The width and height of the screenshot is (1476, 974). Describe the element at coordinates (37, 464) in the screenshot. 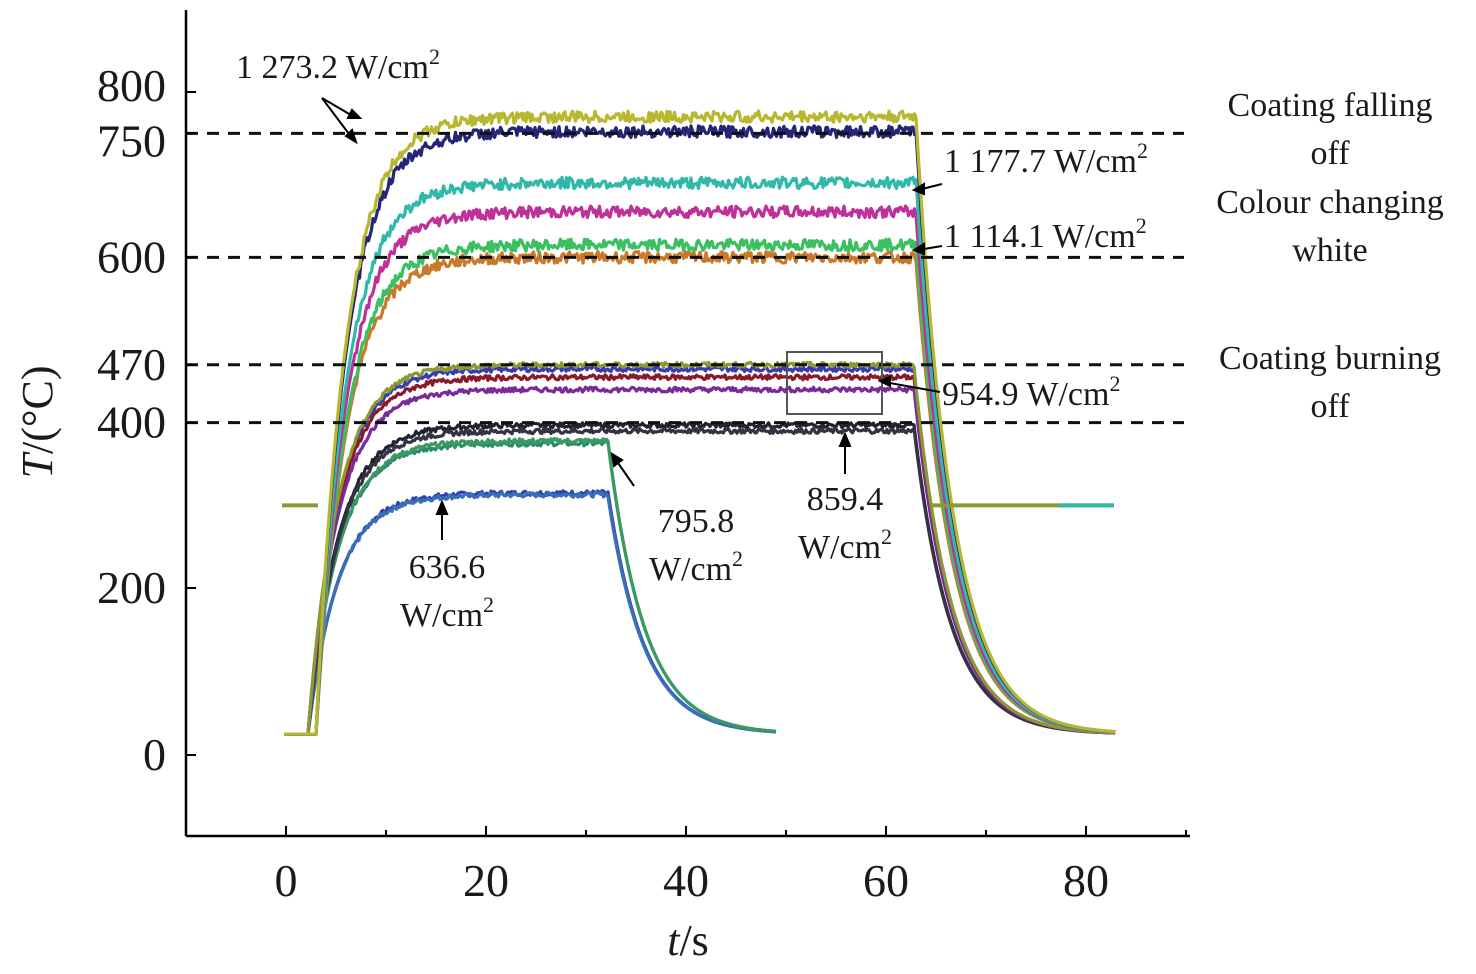

I see `y-axis-title-italic: T` at that location.